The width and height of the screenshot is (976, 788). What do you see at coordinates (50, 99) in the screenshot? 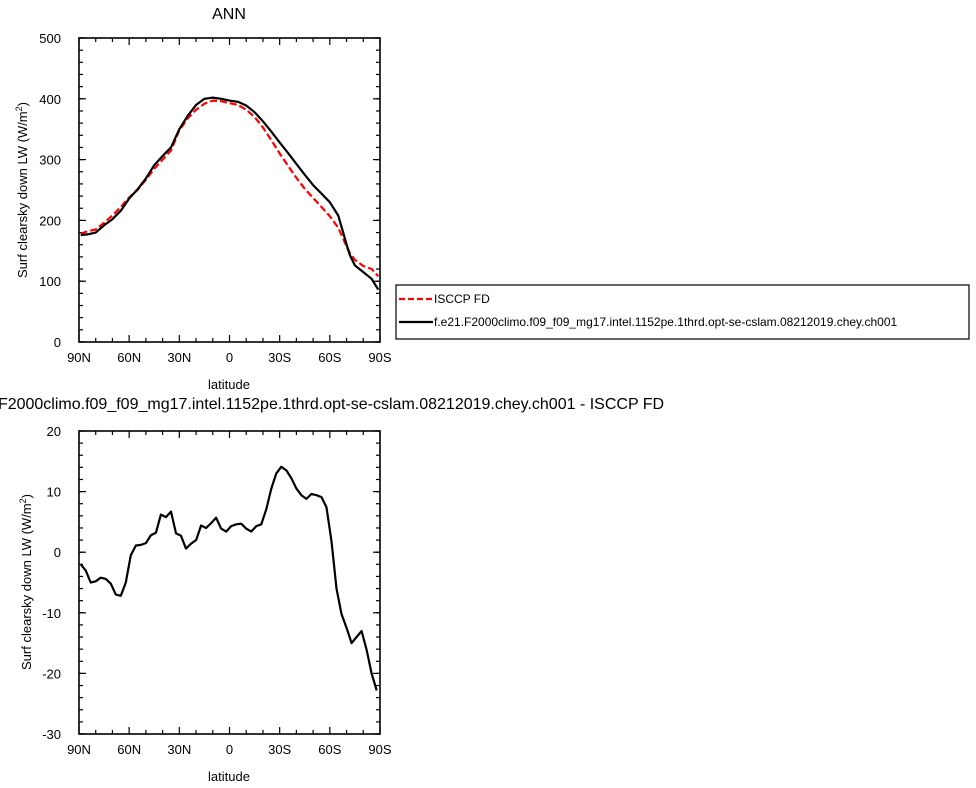
I see `y-tick-label: 400` at bounding box center [50, 99].